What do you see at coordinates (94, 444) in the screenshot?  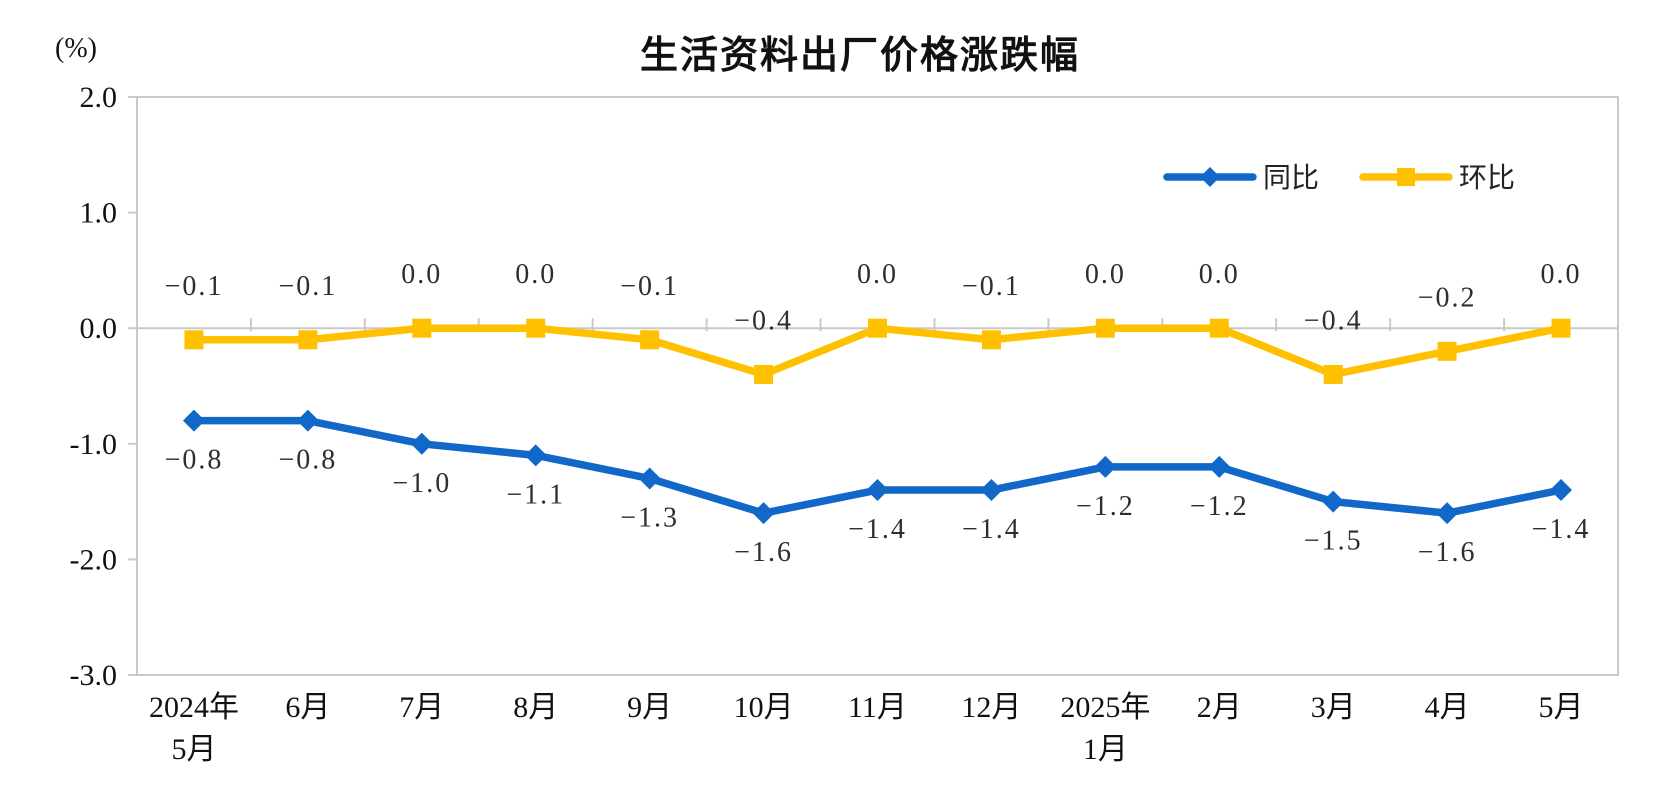 I see `y-axis-tick-label: -1.0` at bounding box center [94, 444].